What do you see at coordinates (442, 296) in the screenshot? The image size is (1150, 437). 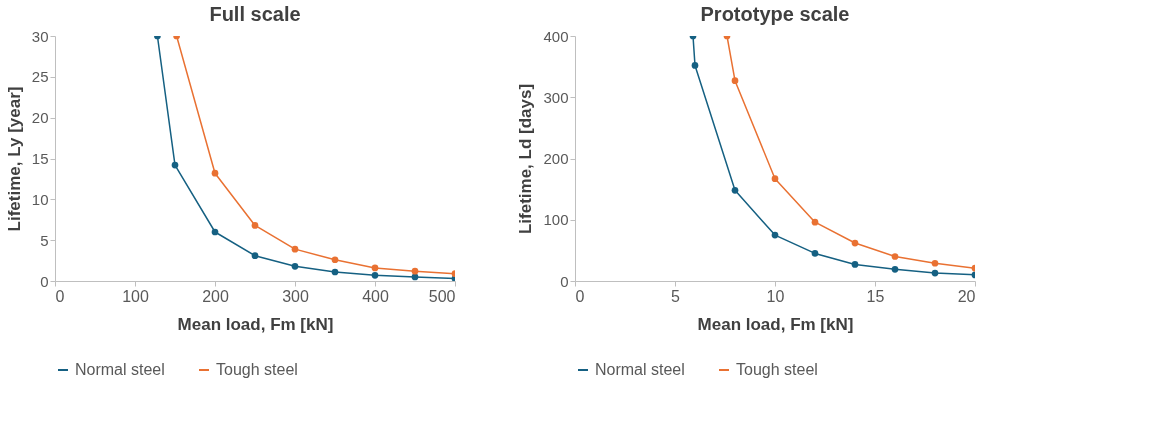 I see `x-tick-label: 500` at bounding box center [442, 296].